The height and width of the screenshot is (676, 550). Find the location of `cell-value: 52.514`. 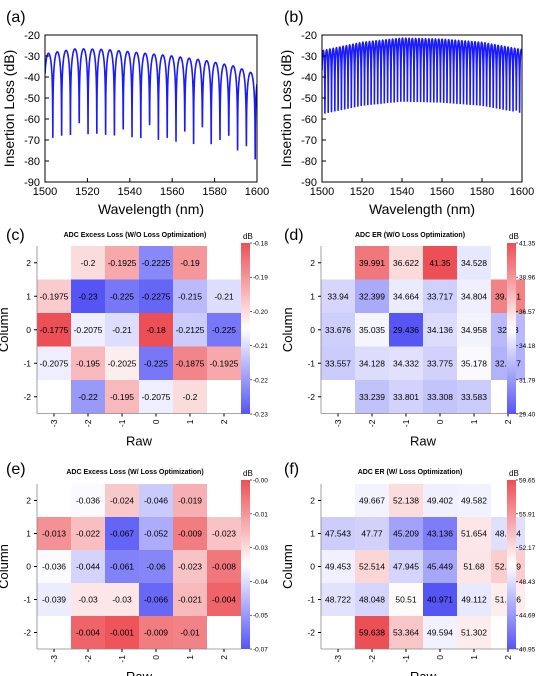

cell-value: 52.514 is located at coordinates (372, 567).